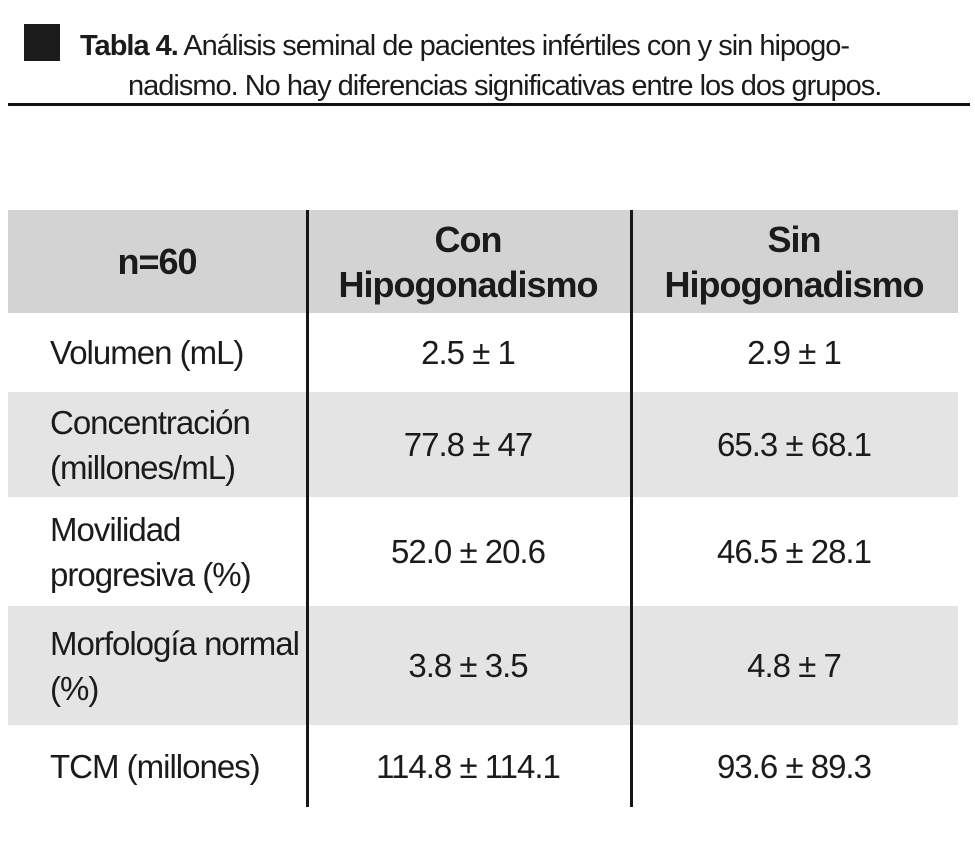  What do you see at coordinates (147, 352) in the screenshot?
I see `parameter-cell: Volumen (mL)` at bounding box center [147, 352].